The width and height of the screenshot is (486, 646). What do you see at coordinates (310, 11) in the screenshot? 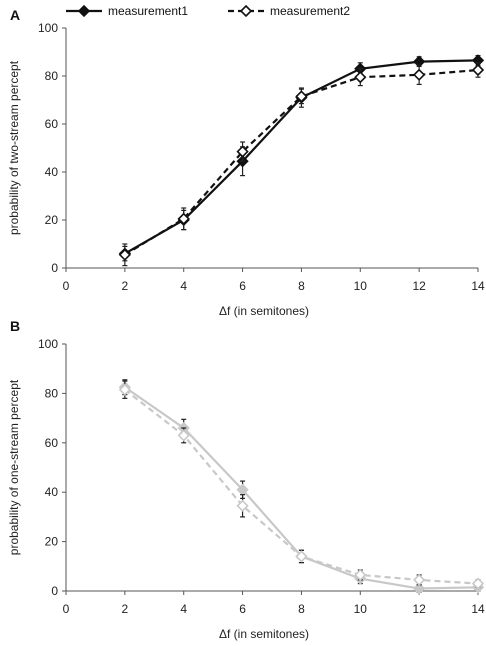
I see `legend-label: measurement2` at bounding box center [310, 11].